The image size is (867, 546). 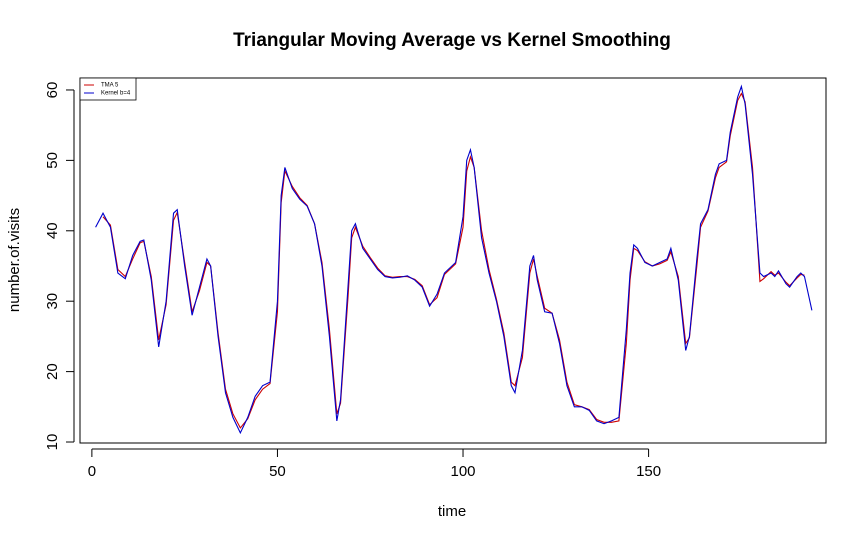 I want to click on x-tick-label: 150, so click(x=648, y=471).